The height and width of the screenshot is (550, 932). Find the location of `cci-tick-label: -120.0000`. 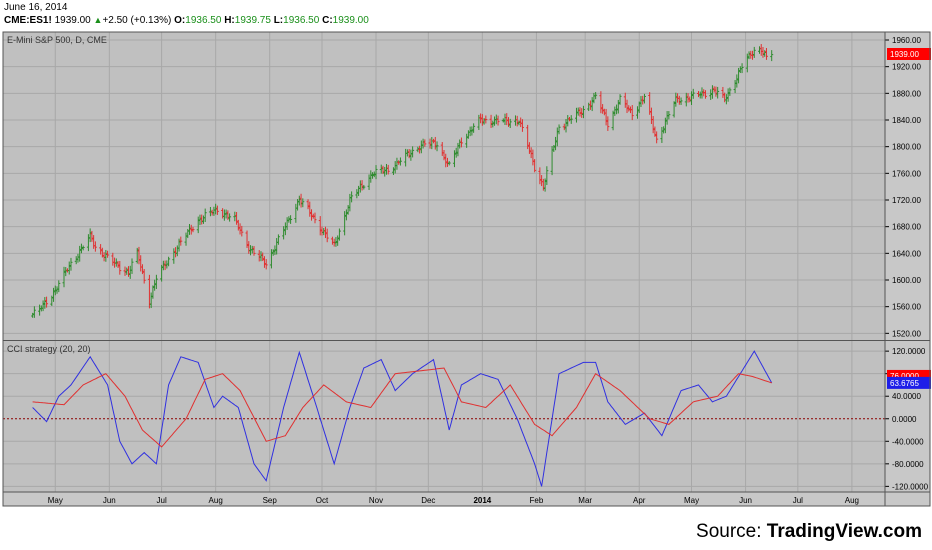

cci-tick-label: -120.0000 is located at coordinates (910, 486).